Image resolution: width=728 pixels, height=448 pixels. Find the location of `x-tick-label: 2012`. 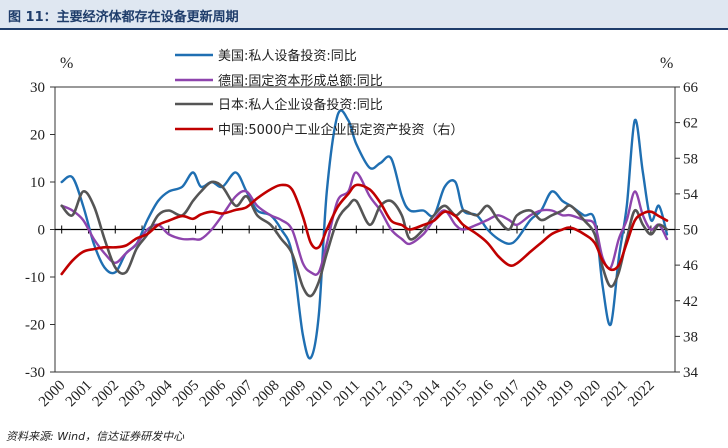

x-tick-label: 2012 is located at coordinates (373, 394).